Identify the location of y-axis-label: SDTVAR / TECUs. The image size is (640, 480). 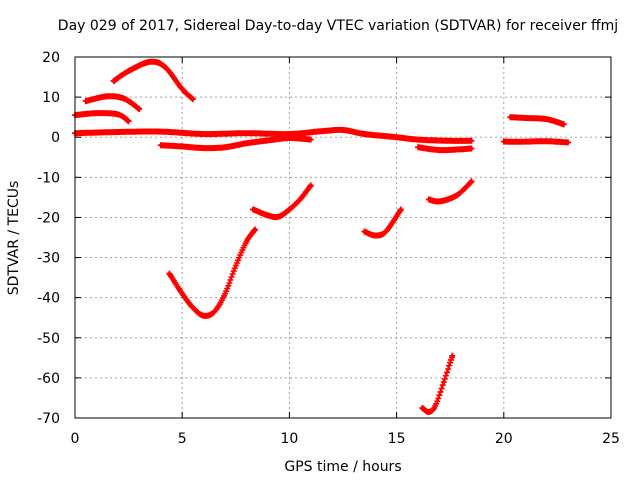
(14, 238).